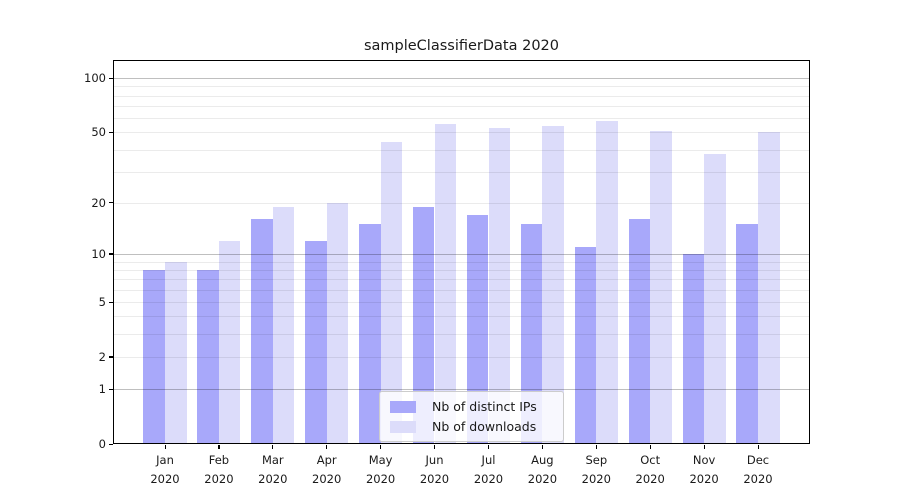 The height and width of the screenshot is (500, 900). Describe the element at coordinates (95, 78) in the screenshot. I see `y-tick-label: 100` at that location.